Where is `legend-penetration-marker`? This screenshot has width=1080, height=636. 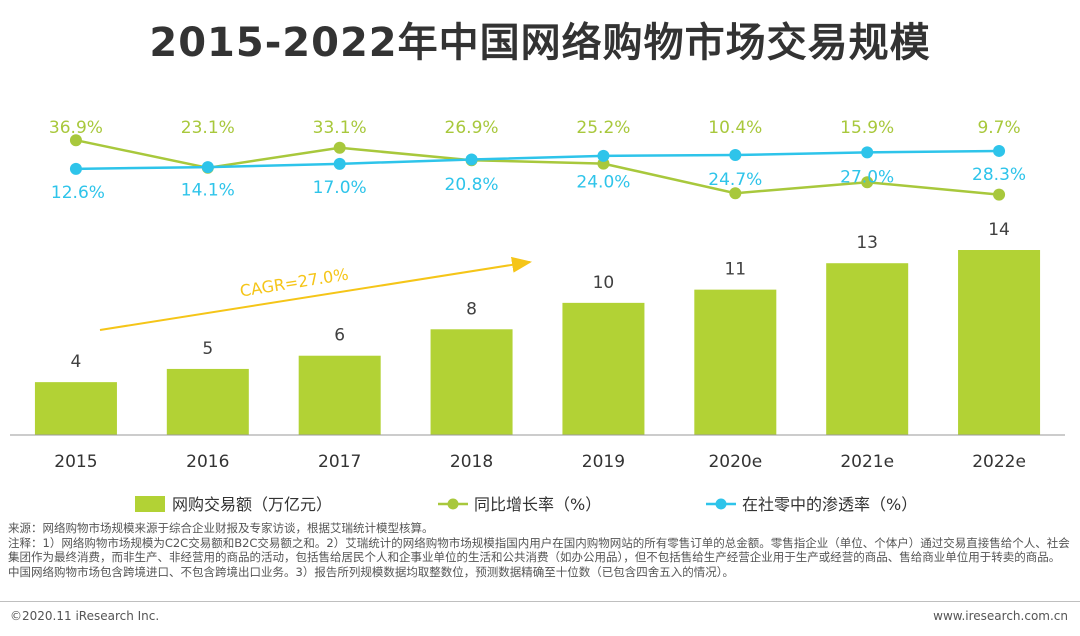 legend-penetration-marker is located at coordinates (721, 504).